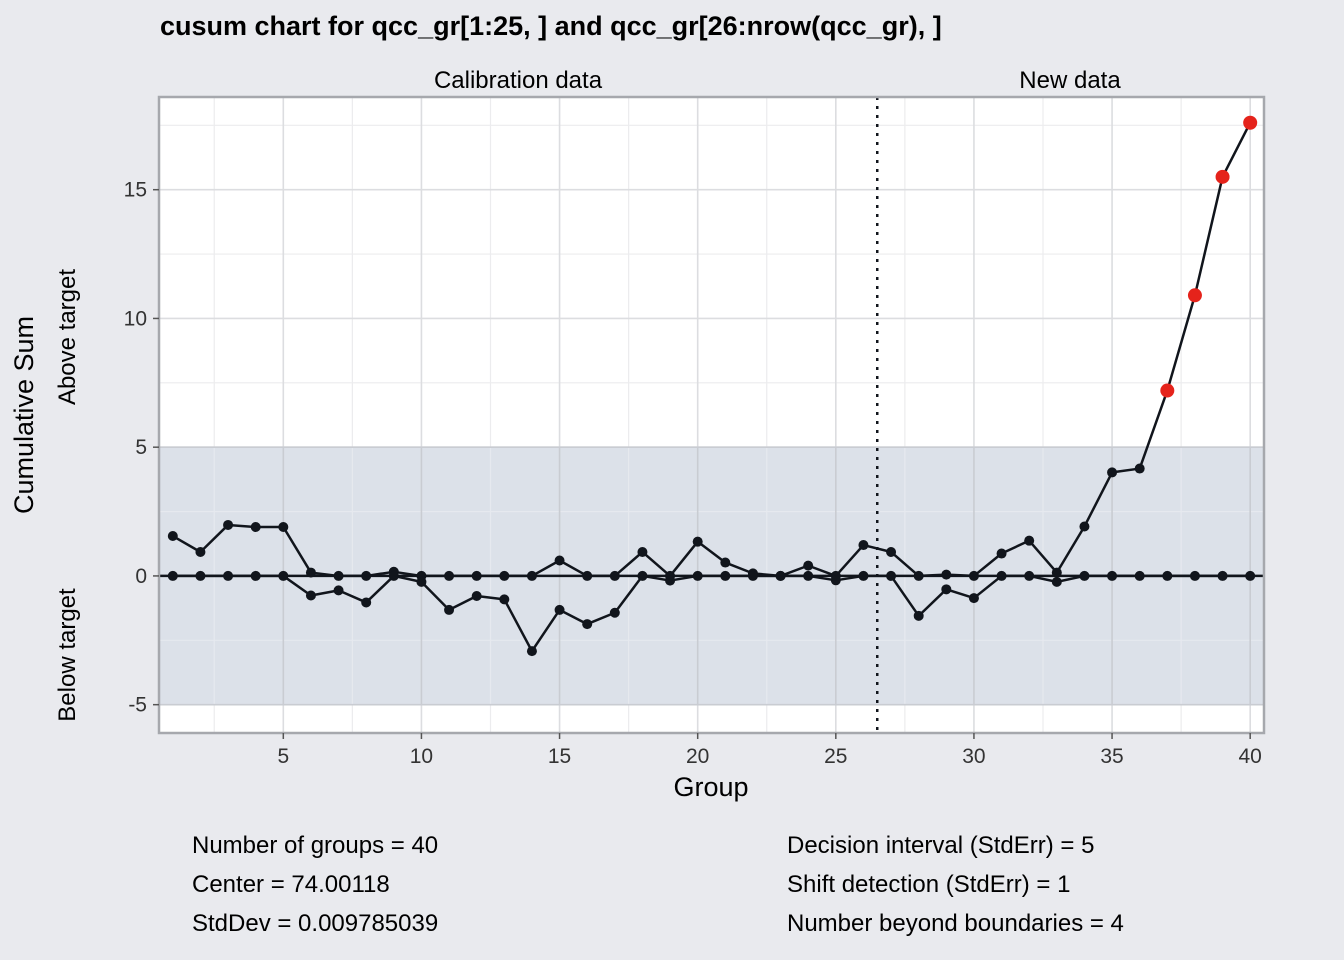  Describe the element at coordinates (710, 787) in the screenshot. I see `x-axis-label: Group` at that location.